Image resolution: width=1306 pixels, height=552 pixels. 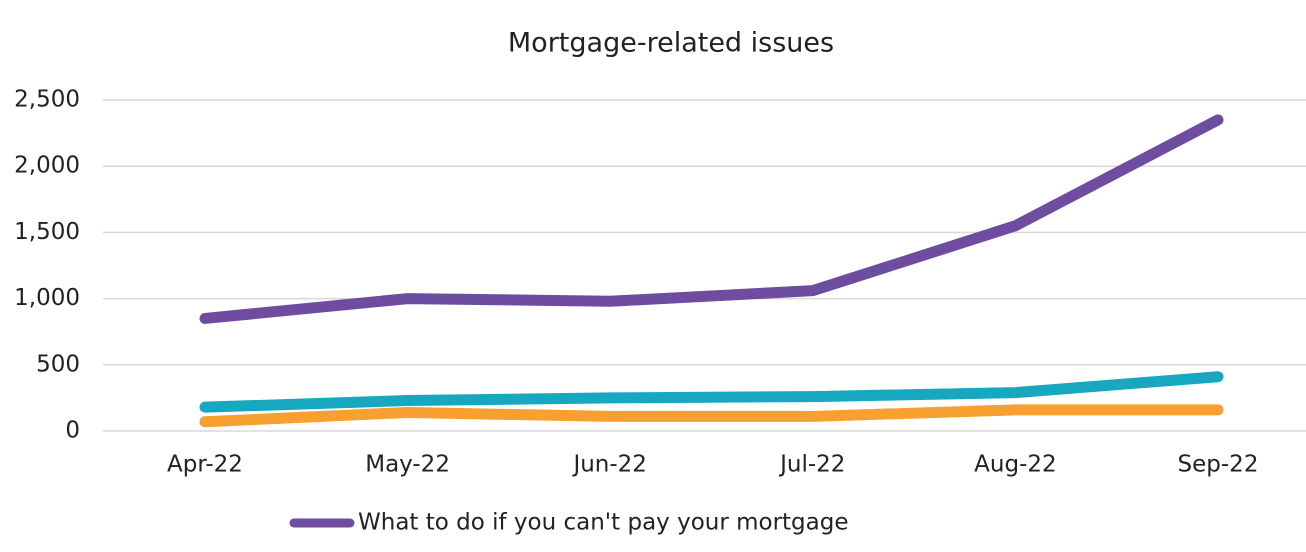 I want to click on y-tick-label: 1,000, so click(x=47, y=298).